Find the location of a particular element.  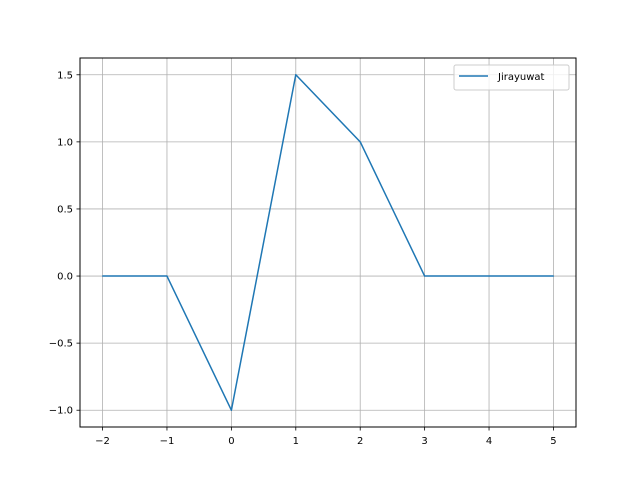

legend-box is located at coordinates (511, 77).